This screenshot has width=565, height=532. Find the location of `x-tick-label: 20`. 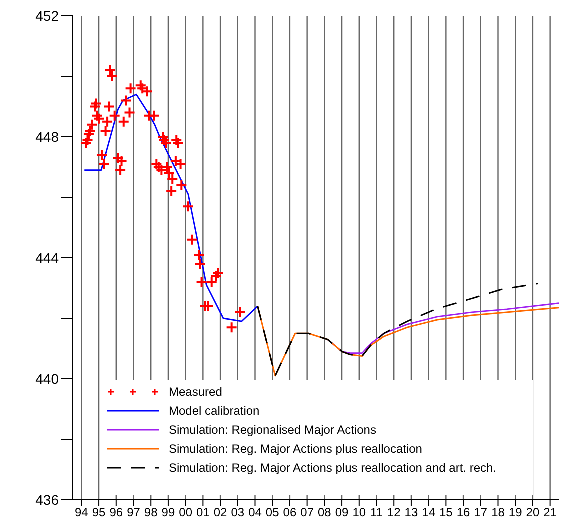

x-tick-label: 20 is located at coordinates (533, 513).